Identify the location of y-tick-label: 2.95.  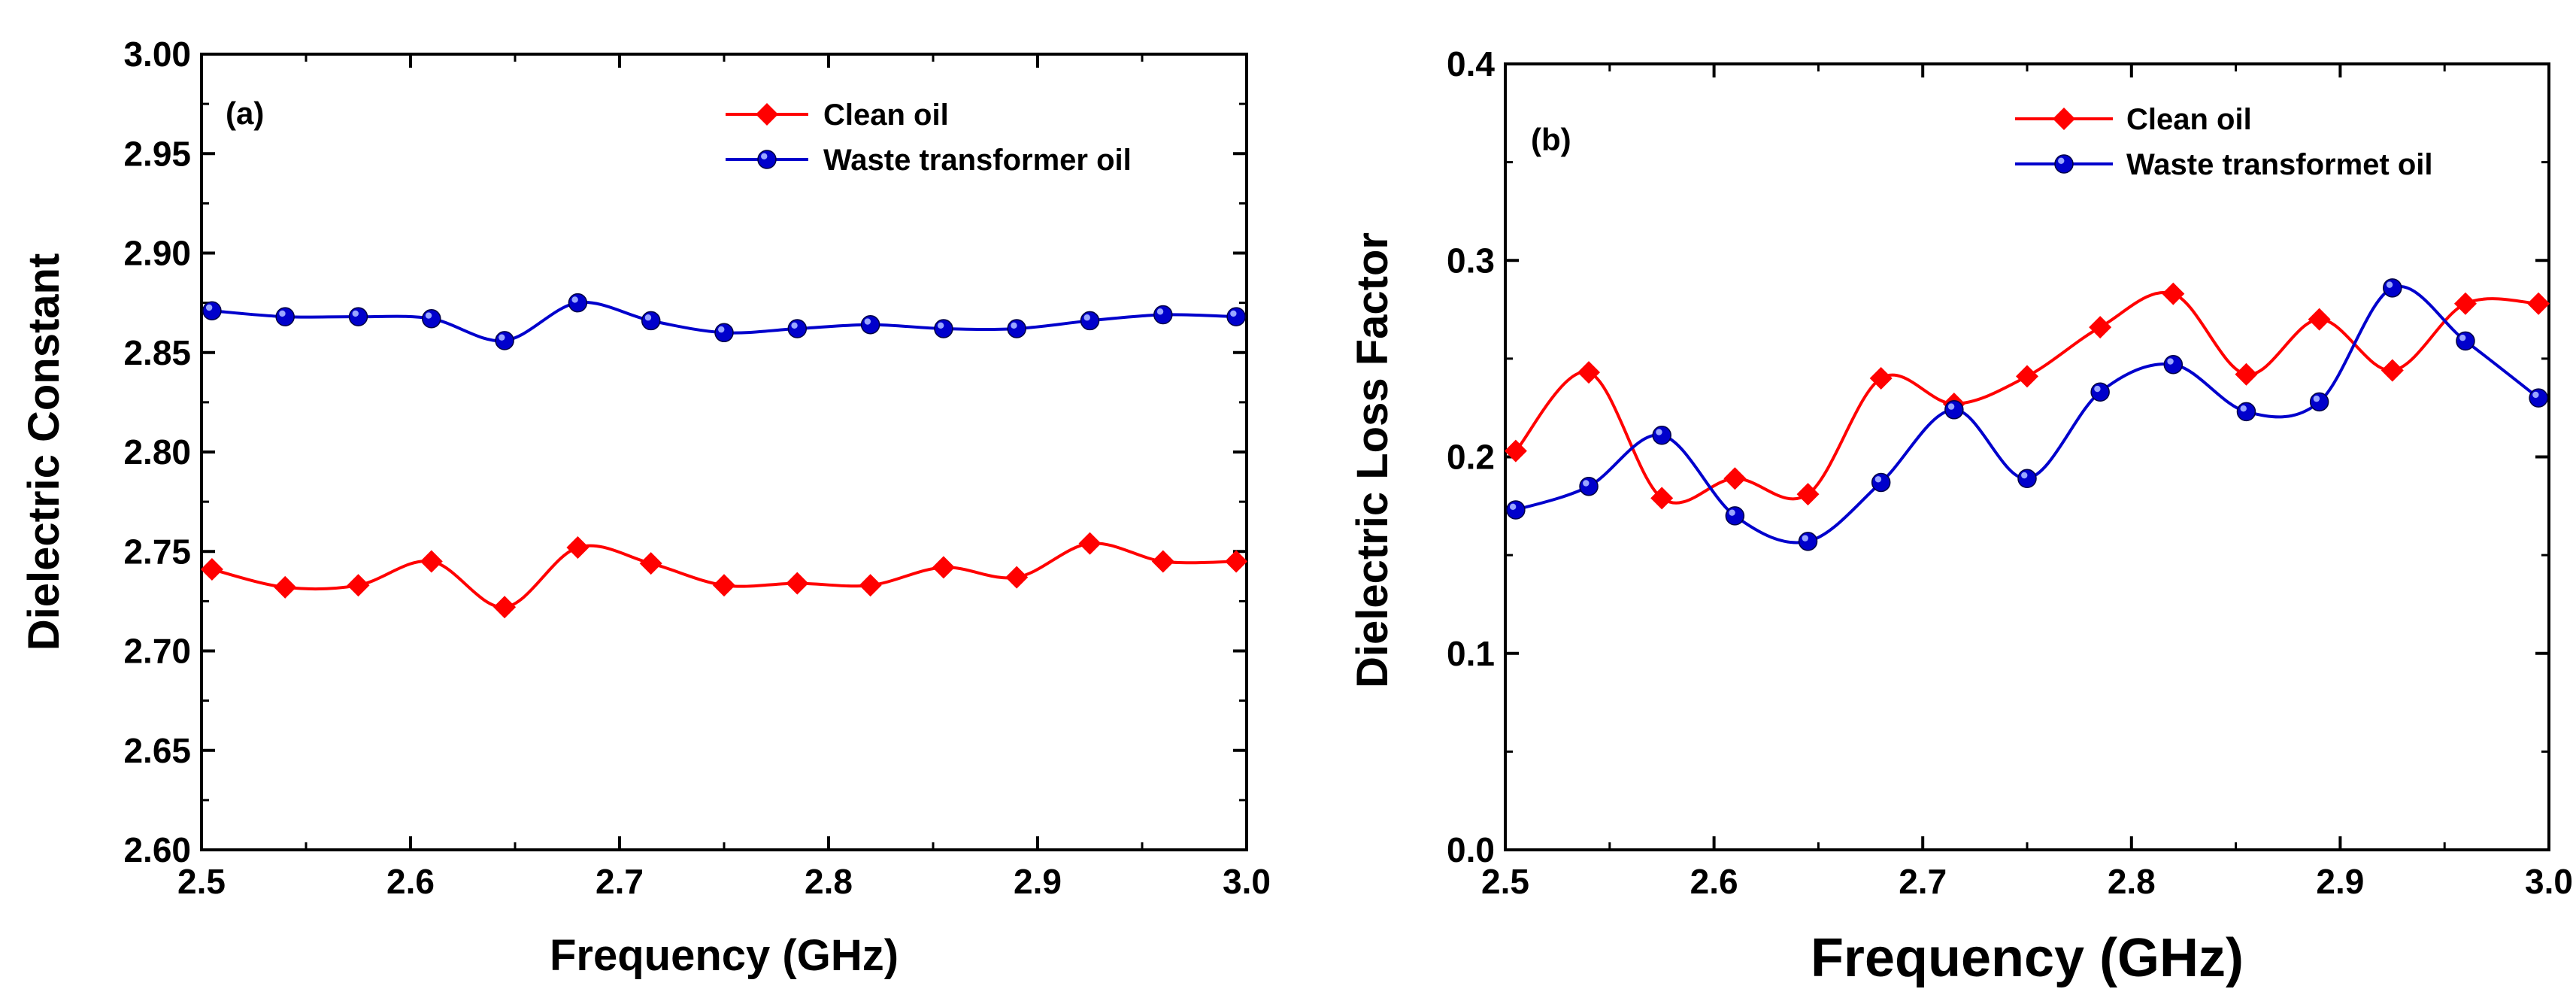
(157, 153).